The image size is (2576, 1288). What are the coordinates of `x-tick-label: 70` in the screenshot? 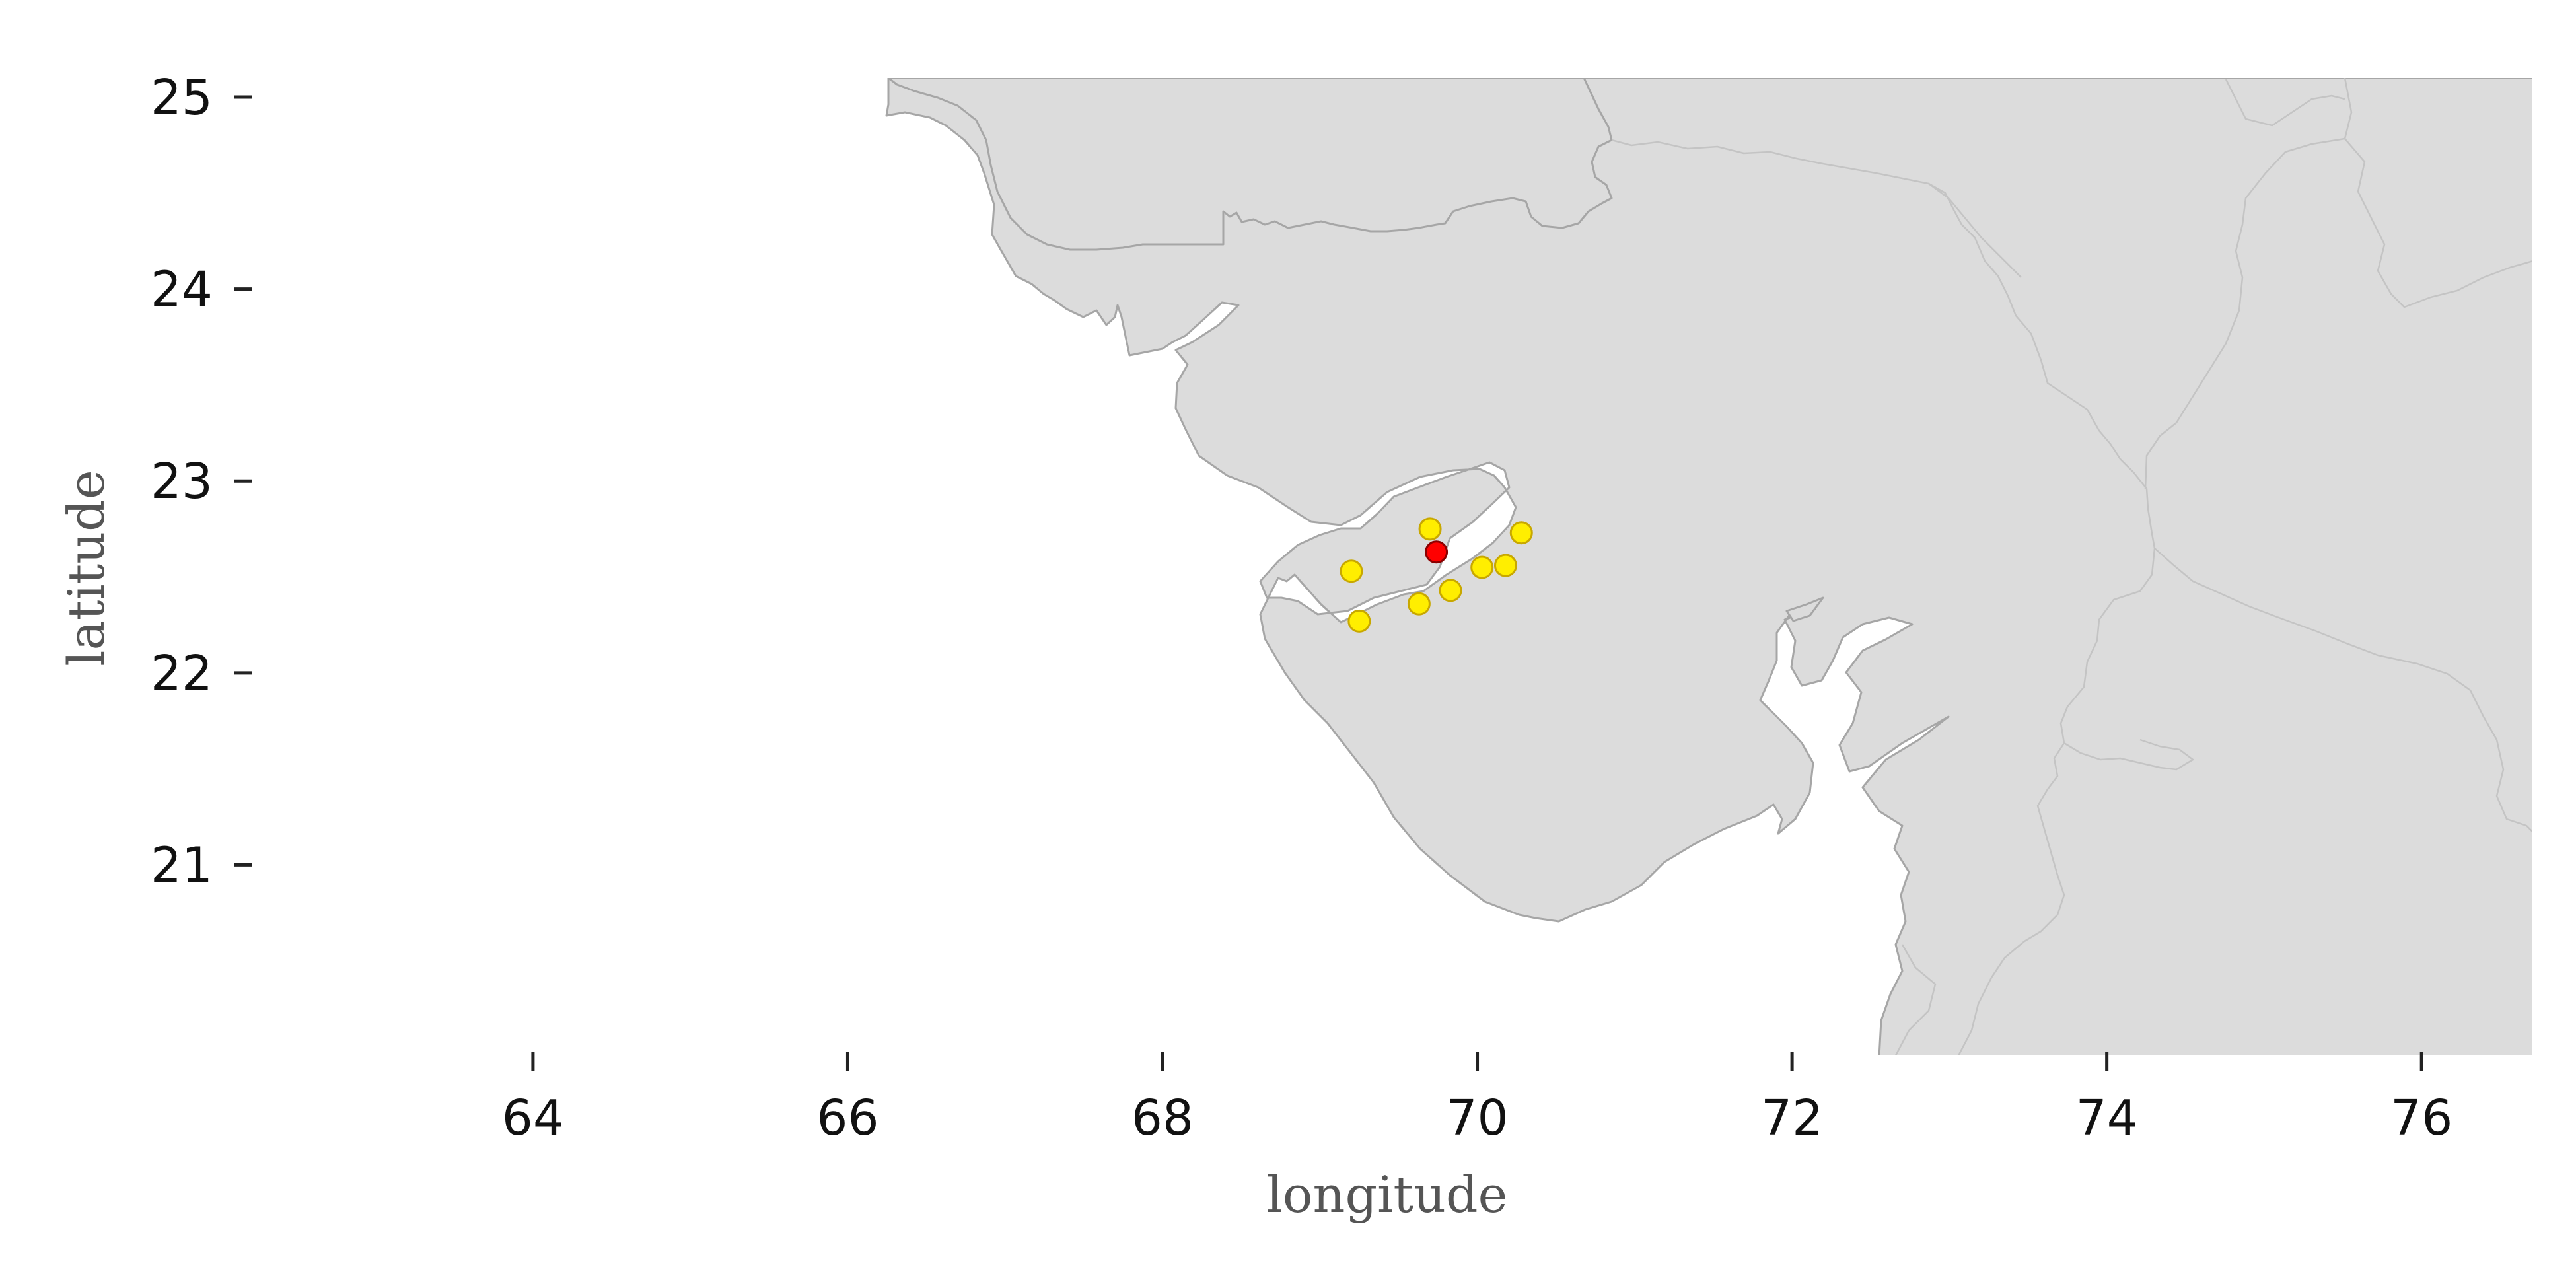 It's located at (1477, 1118).